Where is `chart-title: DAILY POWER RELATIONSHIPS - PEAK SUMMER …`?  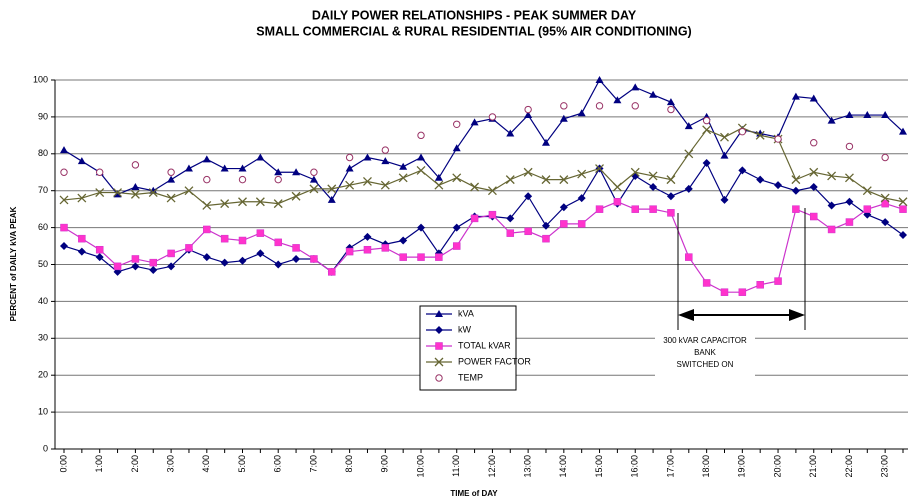
chart-title: DAILY POWER RELATIONSHIPS - PEAK SUMMER … is located at coordinates (474, 15).